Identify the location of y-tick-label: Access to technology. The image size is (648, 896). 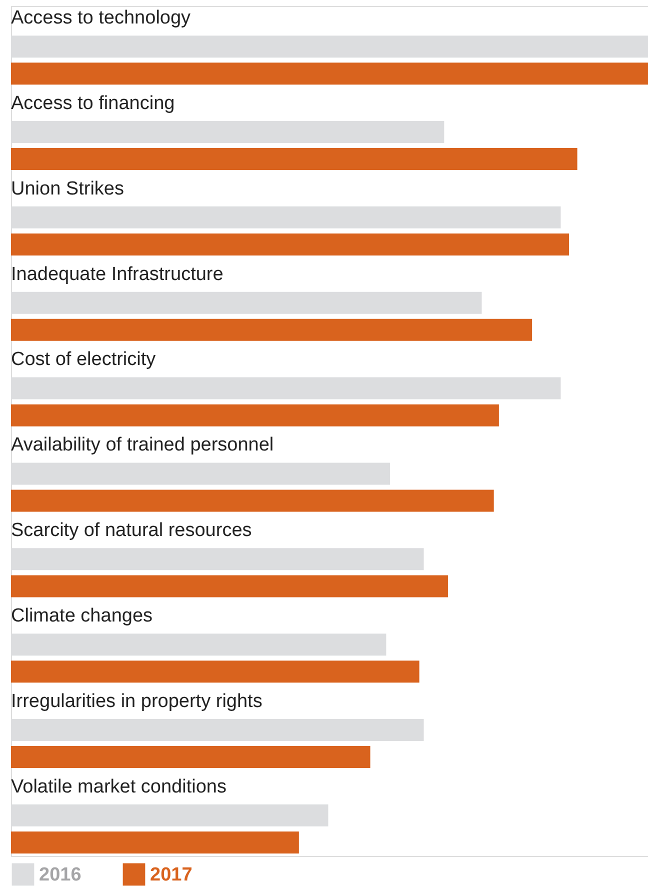
(101, 18).